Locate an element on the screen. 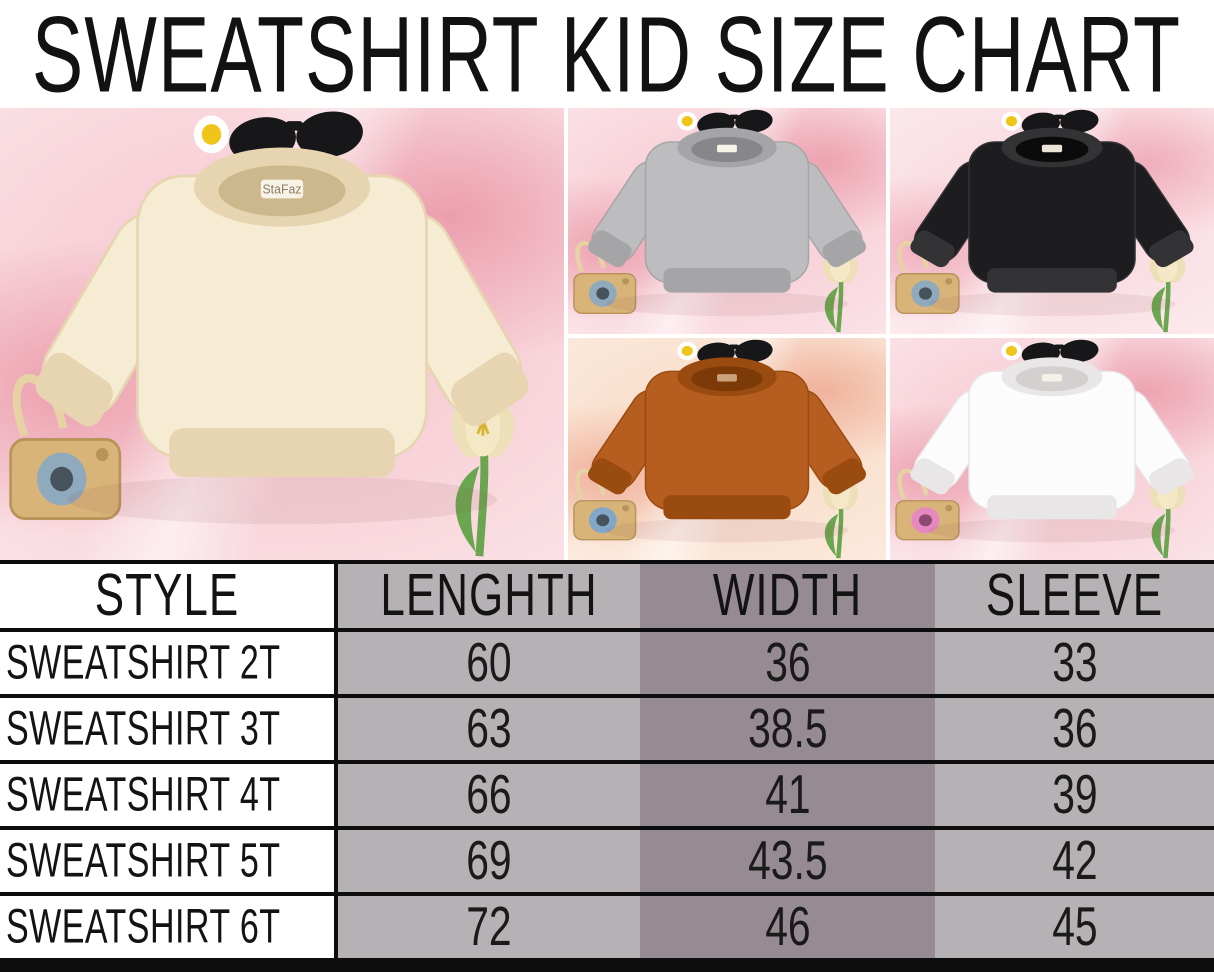 The width and height of the screenshot is (1214, 972). length-value: 69 is located at coordinates (489, 861).